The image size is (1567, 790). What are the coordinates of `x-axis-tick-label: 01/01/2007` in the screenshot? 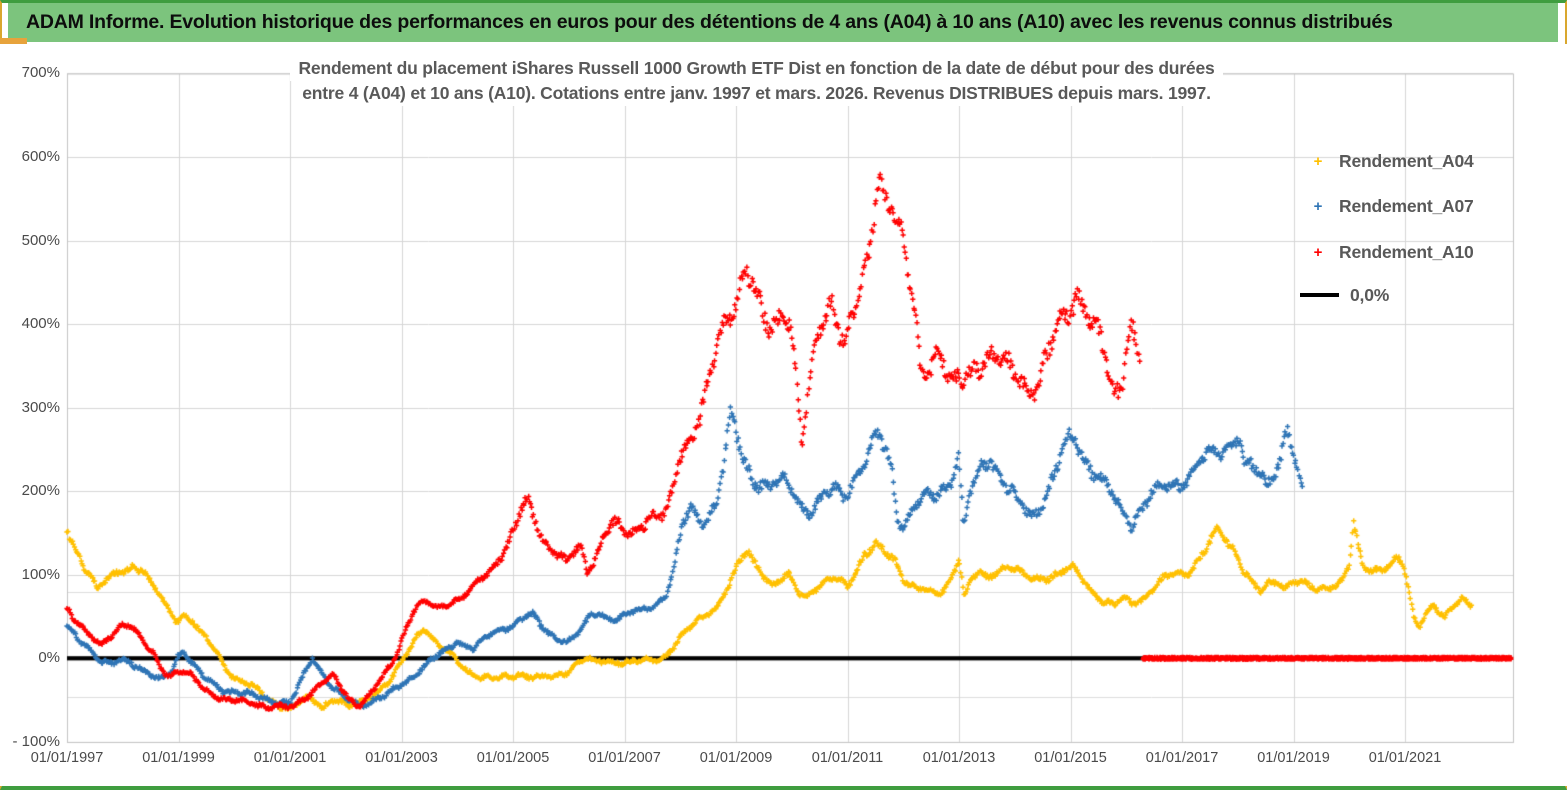 It's located at (624, 758).